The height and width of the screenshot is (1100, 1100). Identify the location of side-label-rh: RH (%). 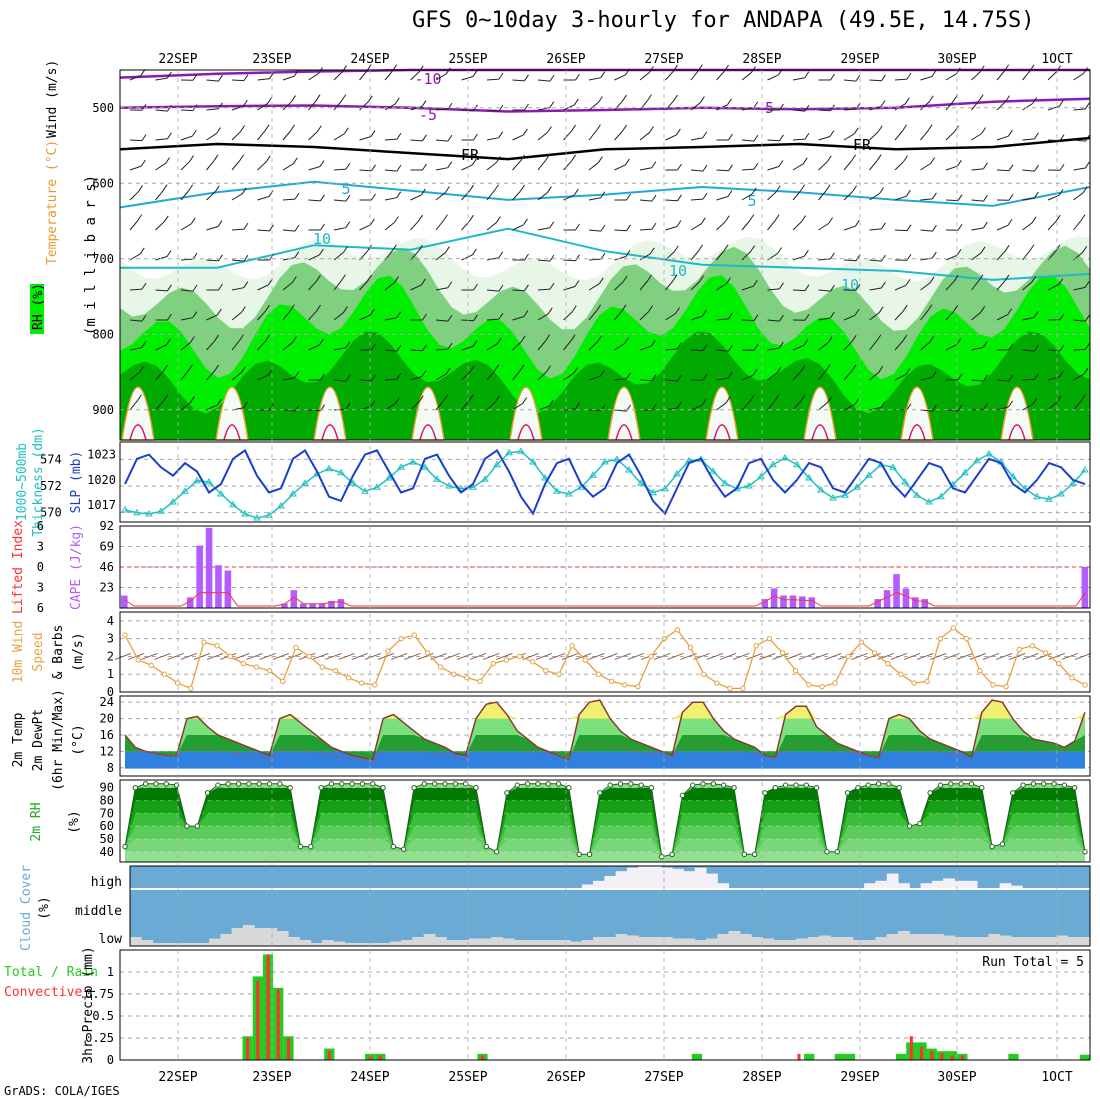
(38, 306).